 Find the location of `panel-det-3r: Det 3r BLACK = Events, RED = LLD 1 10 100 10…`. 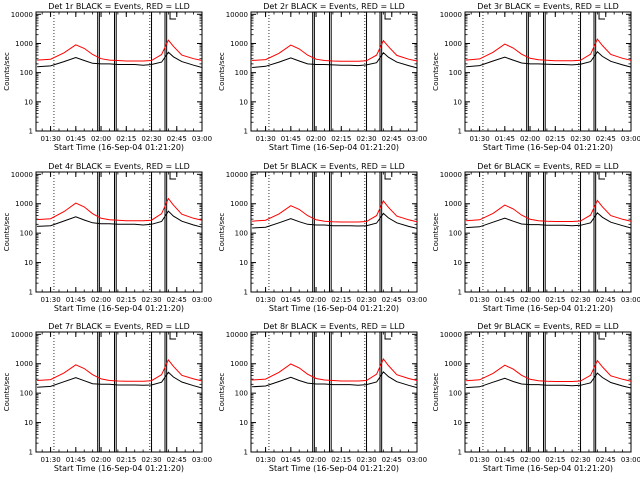

panel-det-3r: Det 3r BLACK = Events, RED = LLD 1 10 100 10… is located at coordinates (536, 77).